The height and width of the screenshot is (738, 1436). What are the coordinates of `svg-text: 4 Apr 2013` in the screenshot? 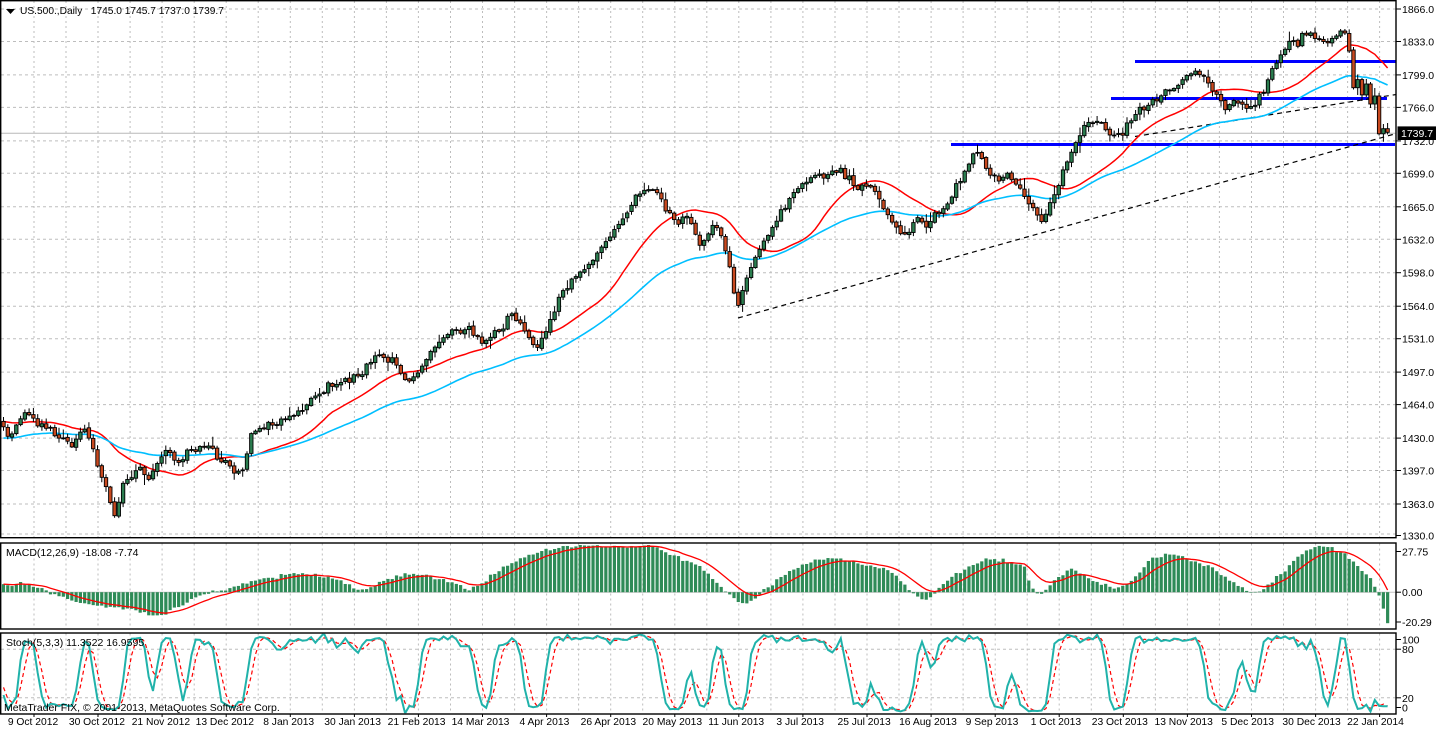 It's located at (544, 722).